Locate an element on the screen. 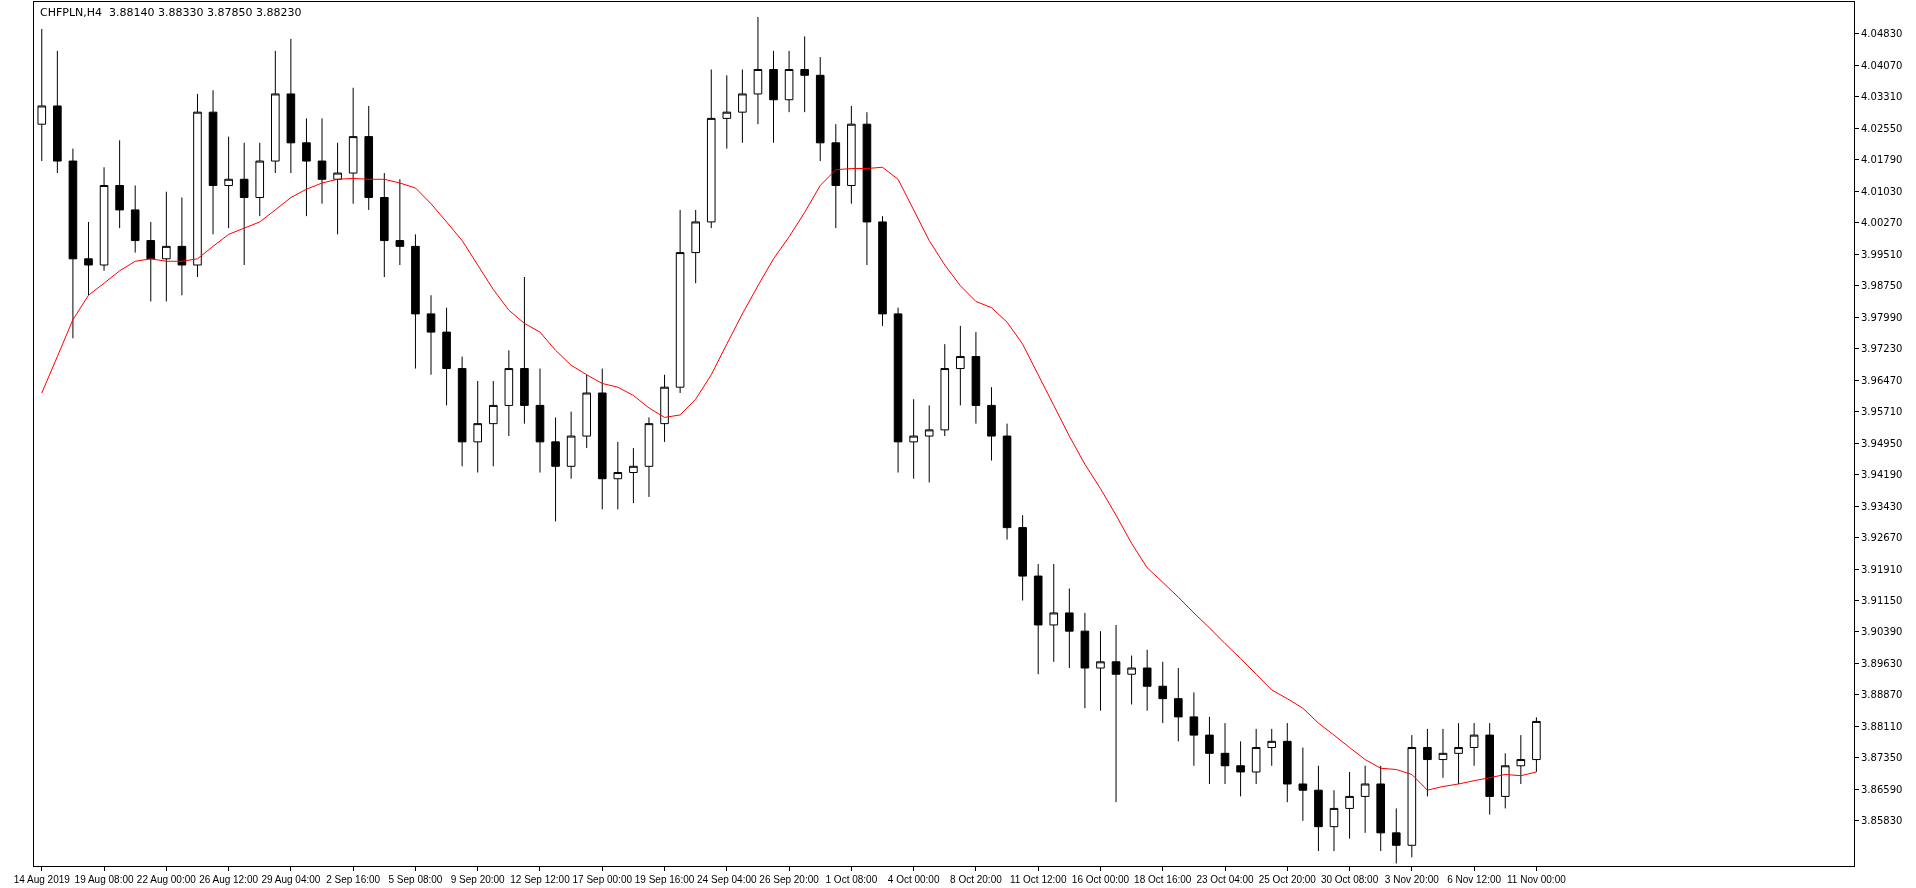 This screenshot has width=1916, height=888. x-tick-label: 8 Oct 20:00 is located at coordinates (976, 879).